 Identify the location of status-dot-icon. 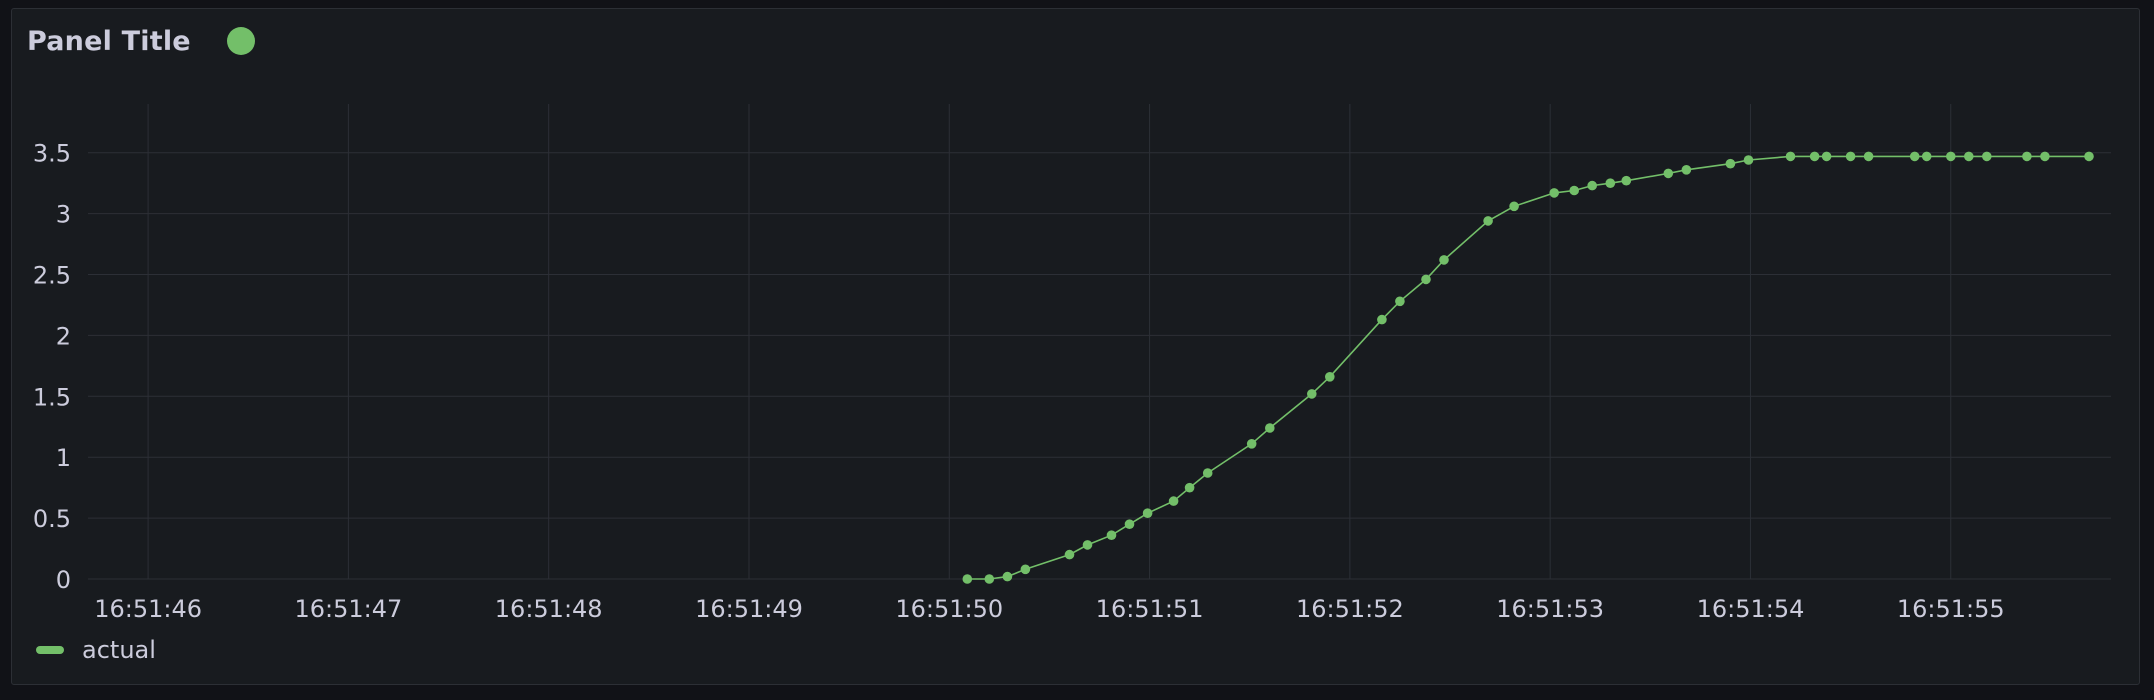
(240, 41).